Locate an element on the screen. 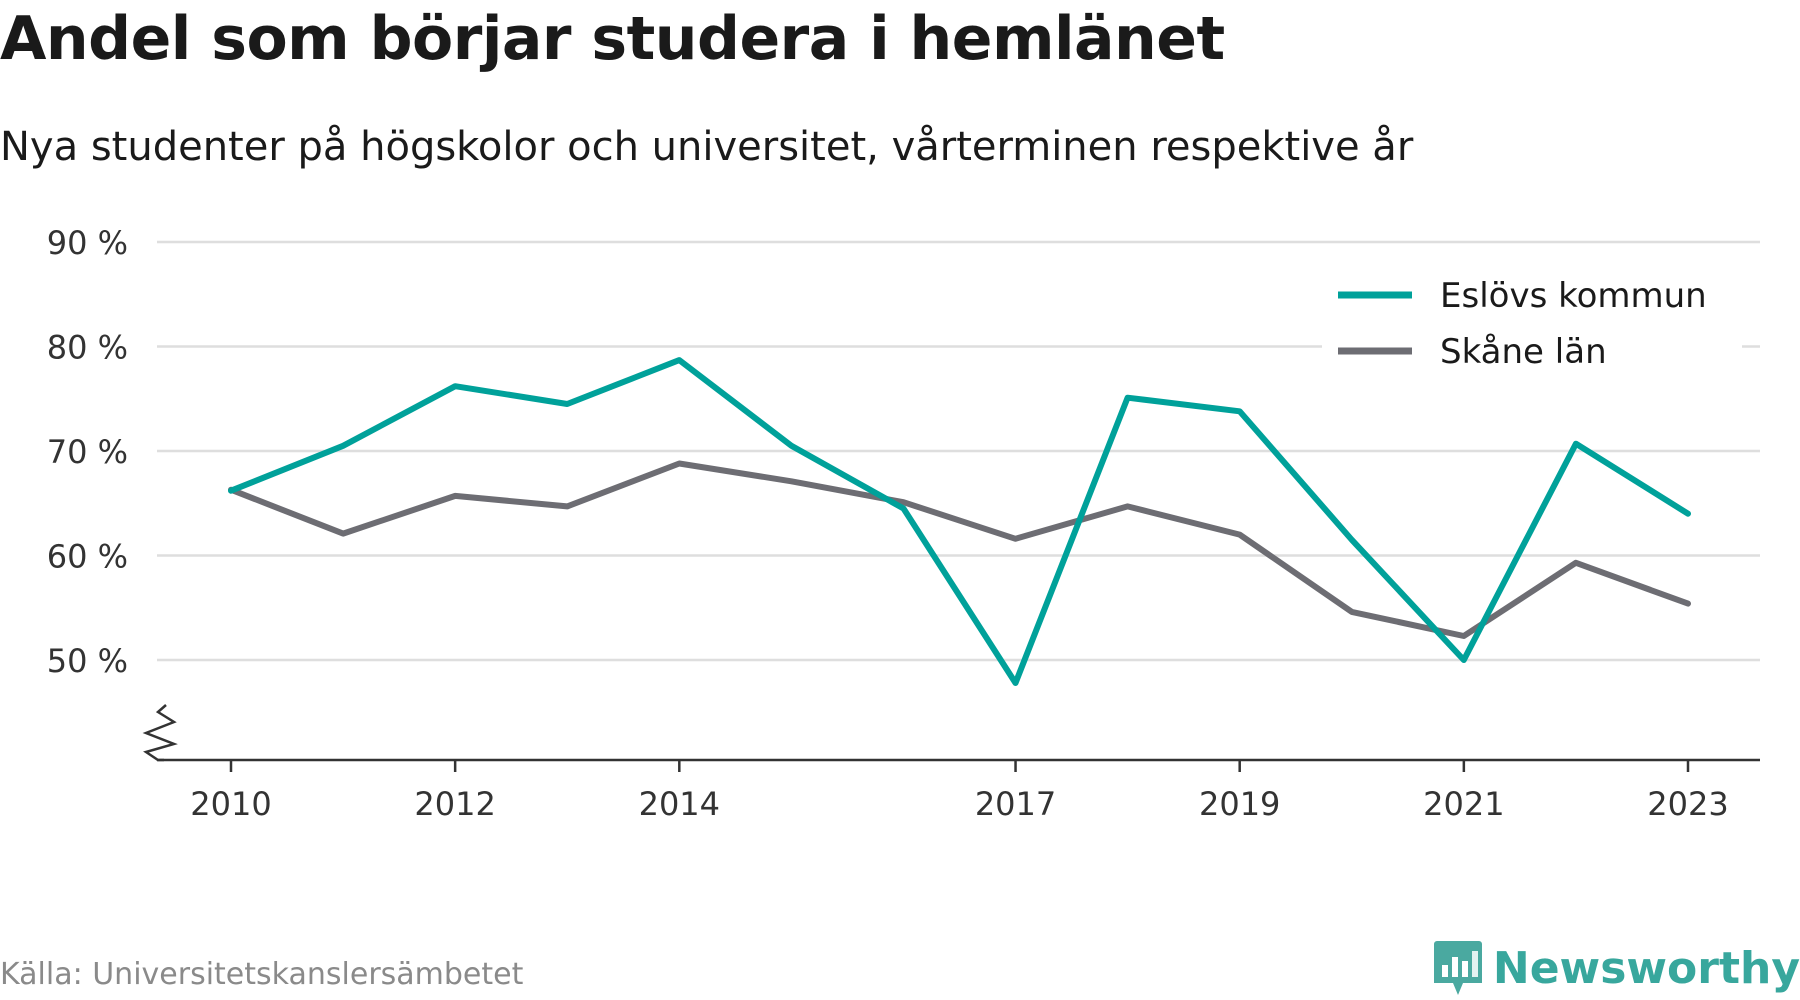 The height and width of the screenshot is (1000, 1800). brand-logo: Newsworthy is located at coordinates (1616, 968).